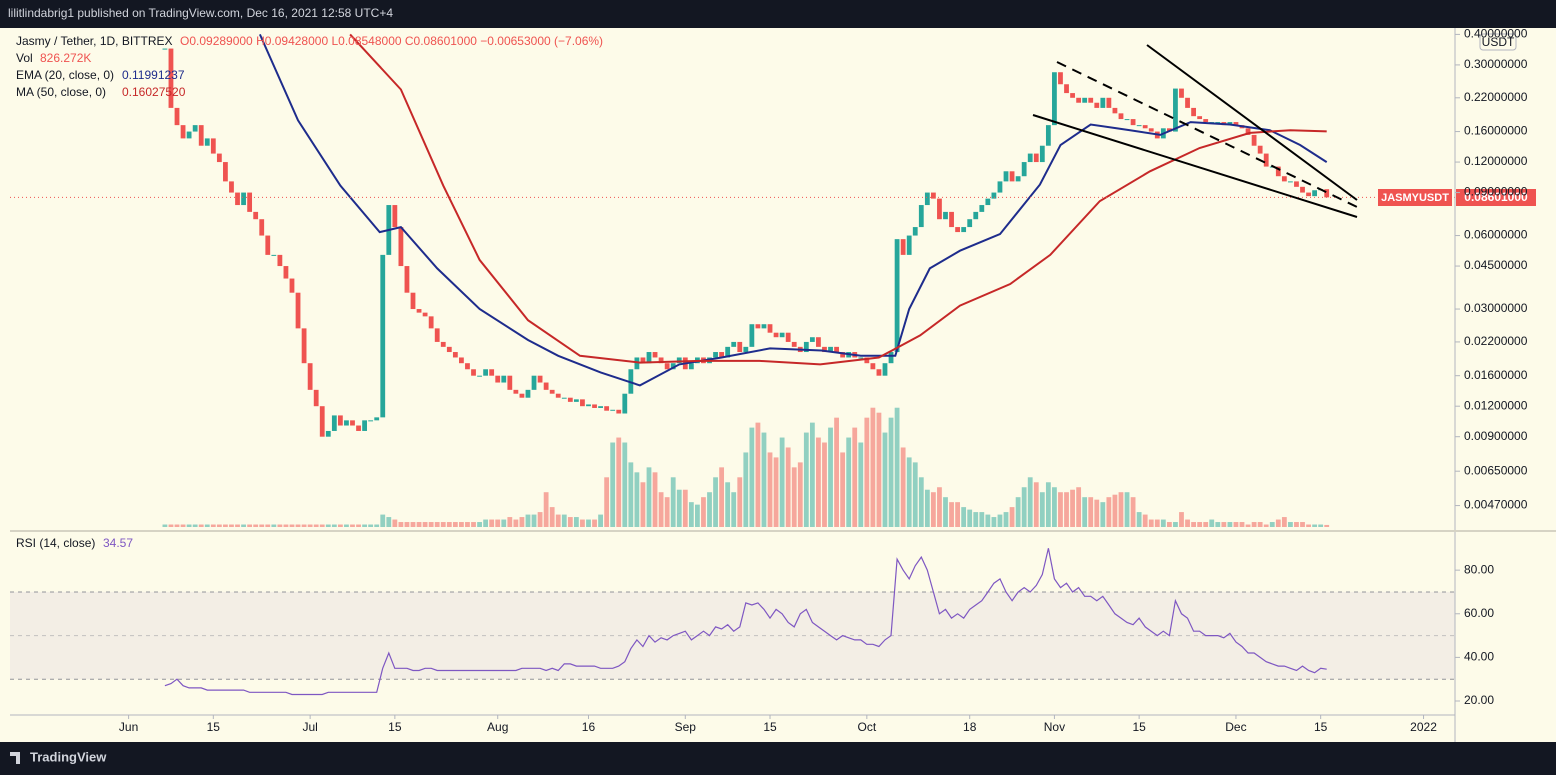 Image resolution: width=1556 pixels, height=775 pixels. I want to click on vol-value: 826.272K, so click(65, 58).